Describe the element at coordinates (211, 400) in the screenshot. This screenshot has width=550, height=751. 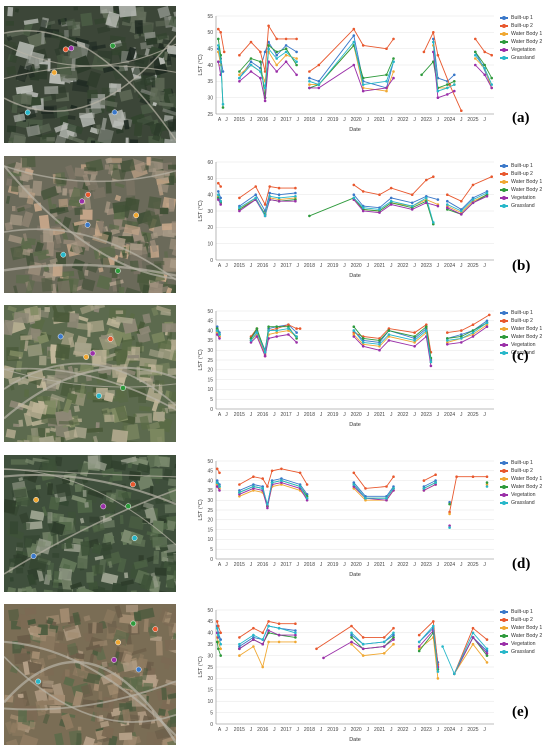
I see `y-tick-label: 5` at that location.